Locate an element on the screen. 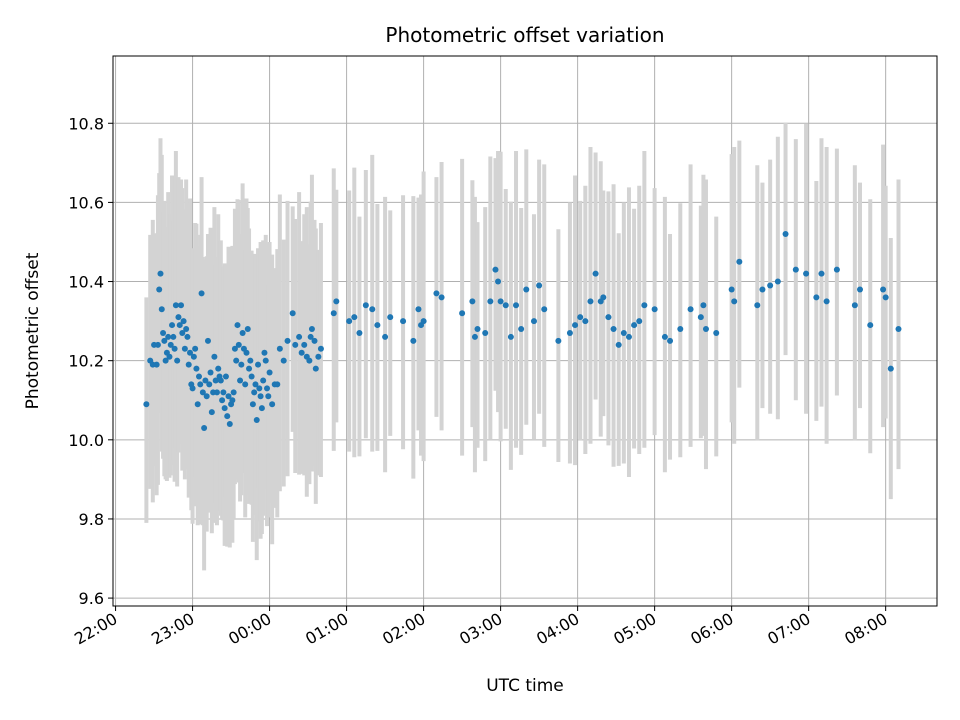  x-axis-label: UTC time is located at coordinates (525, 686).